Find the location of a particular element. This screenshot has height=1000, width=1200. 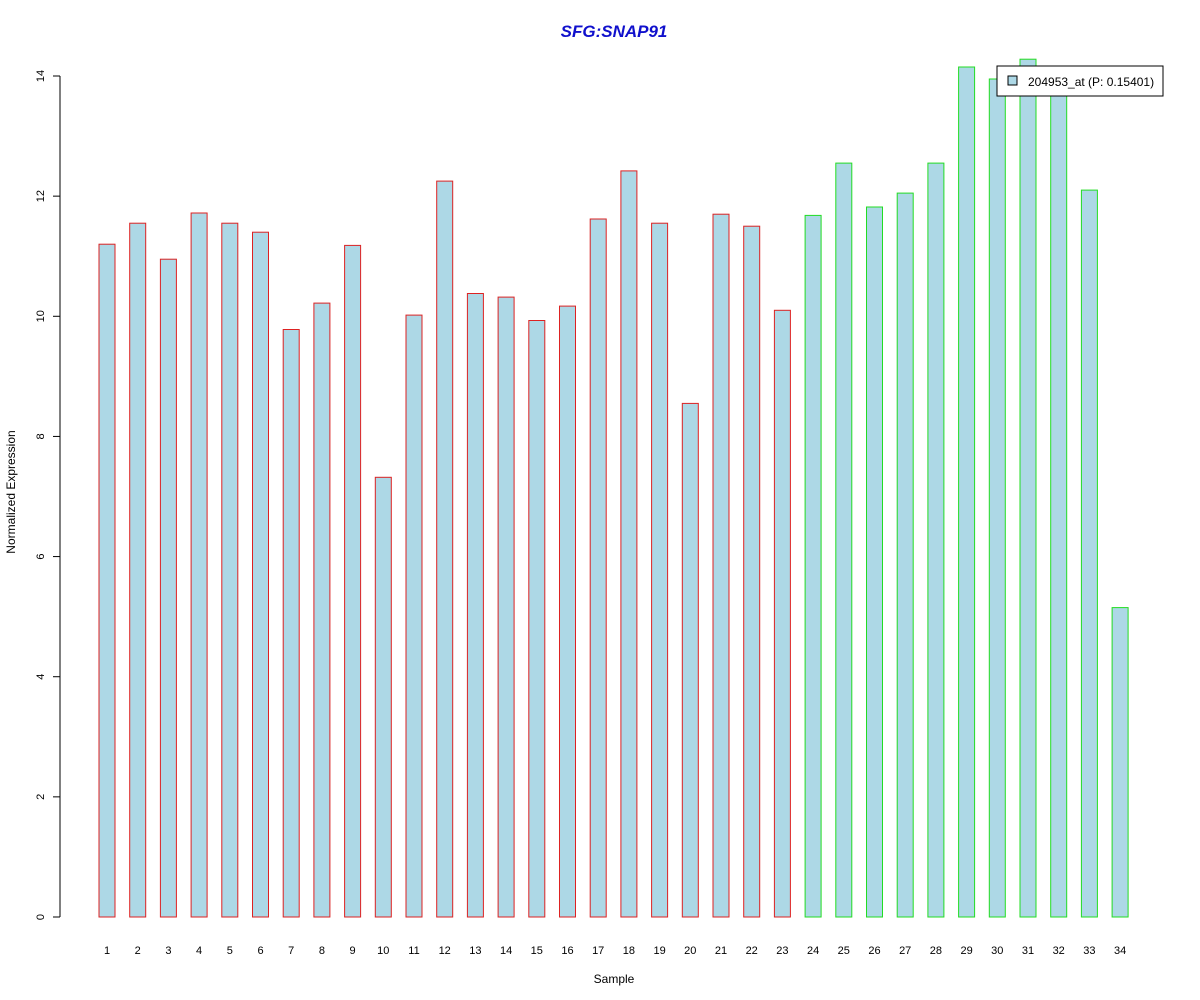

y-tick-label: 12 is located at coordinates (41, 196).